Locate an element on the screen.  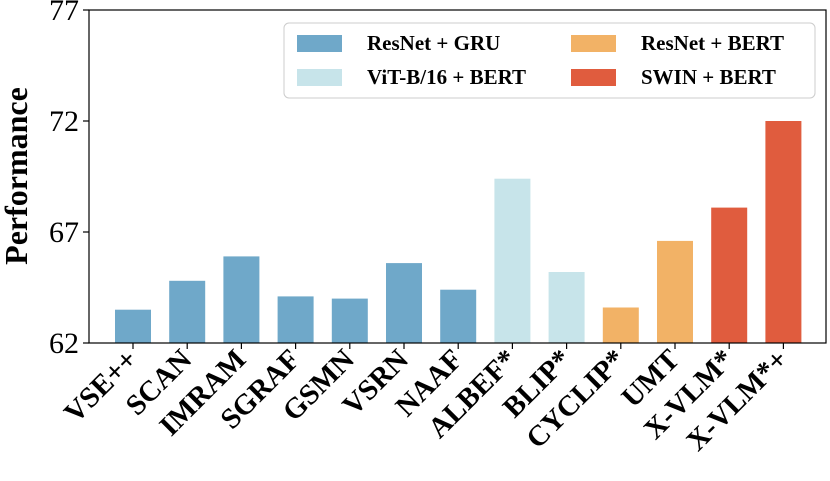
legend-frame is located at coordinates (549, 60).